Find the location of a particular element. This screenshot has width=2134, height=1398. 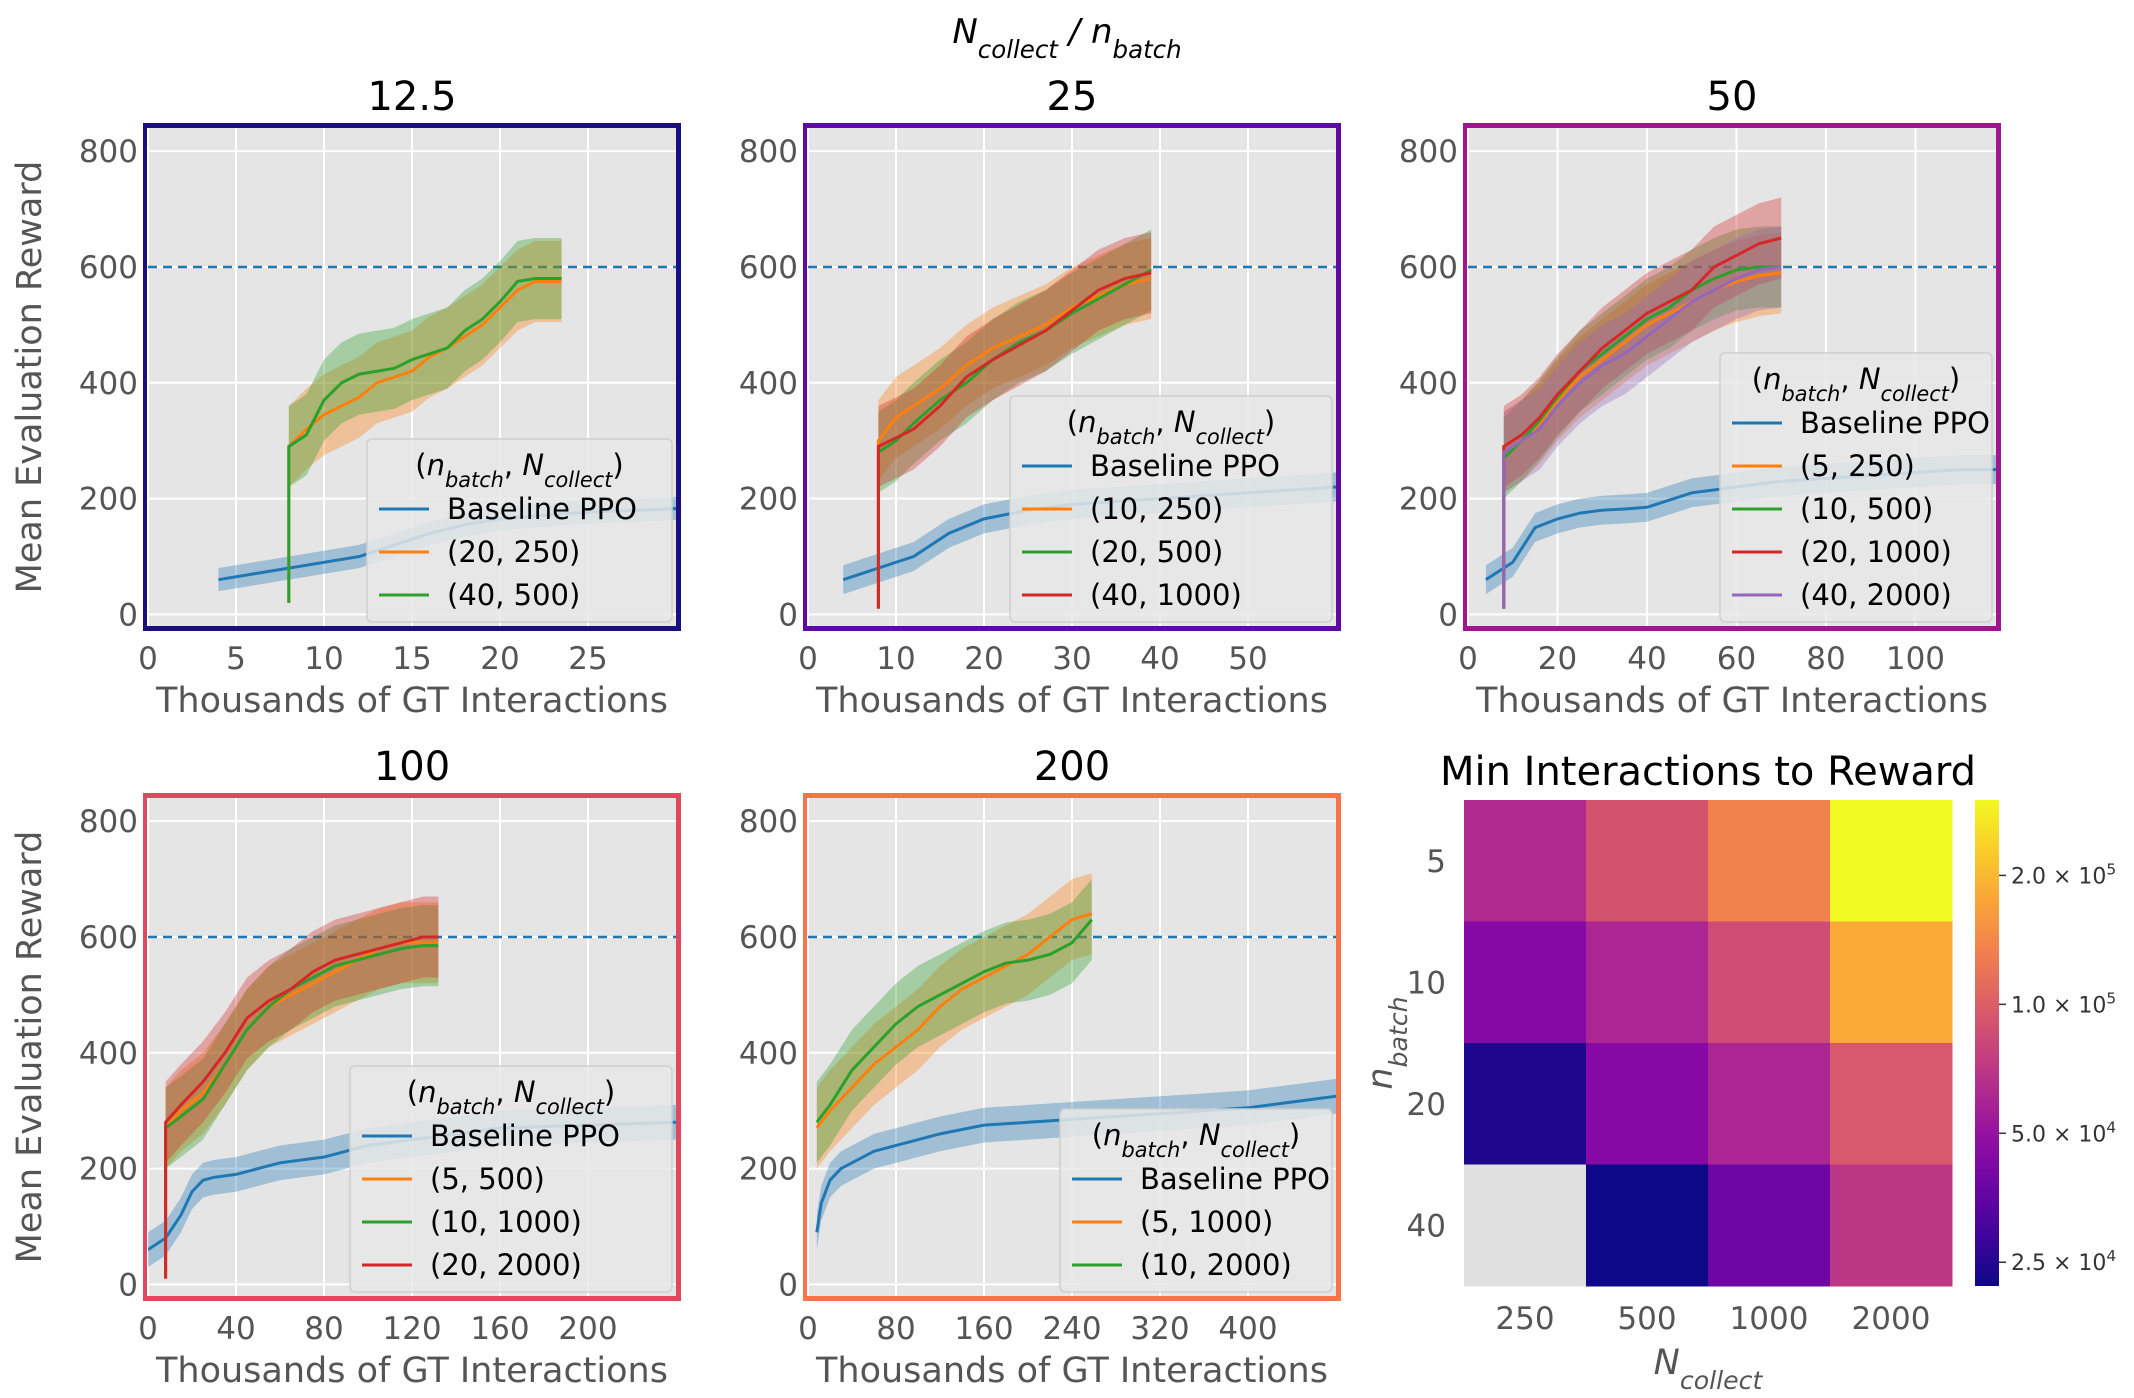

x-tick-label: 40 is located at coordinates (1646, 659).